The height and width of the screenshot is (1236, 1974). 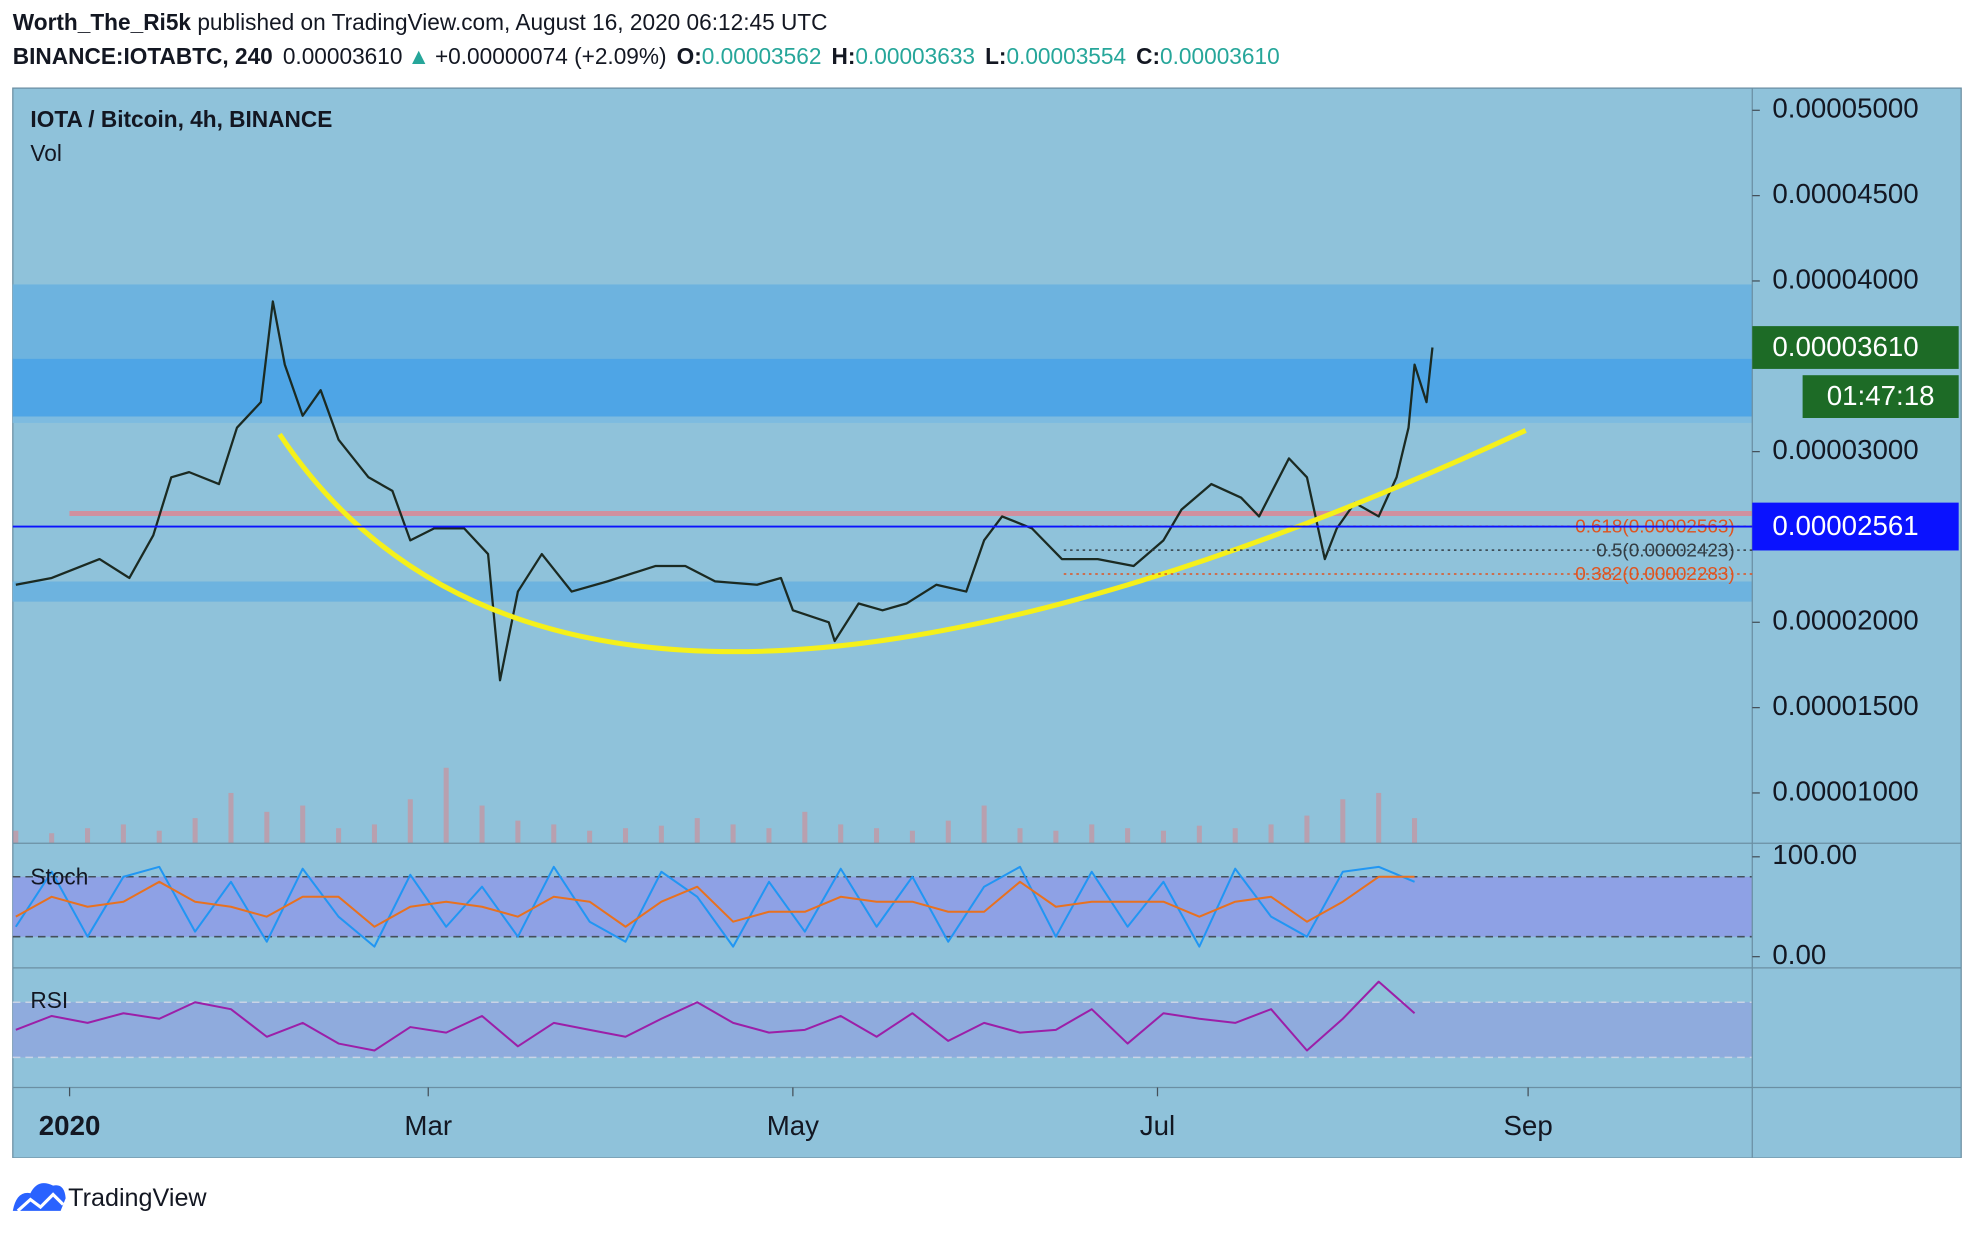 What do you see at coordinates (181, 119) in the screenshot?
I see `pane-title: IOTA / Bitcoin, 4h, BINANCE` at bounding box center [181, 119].